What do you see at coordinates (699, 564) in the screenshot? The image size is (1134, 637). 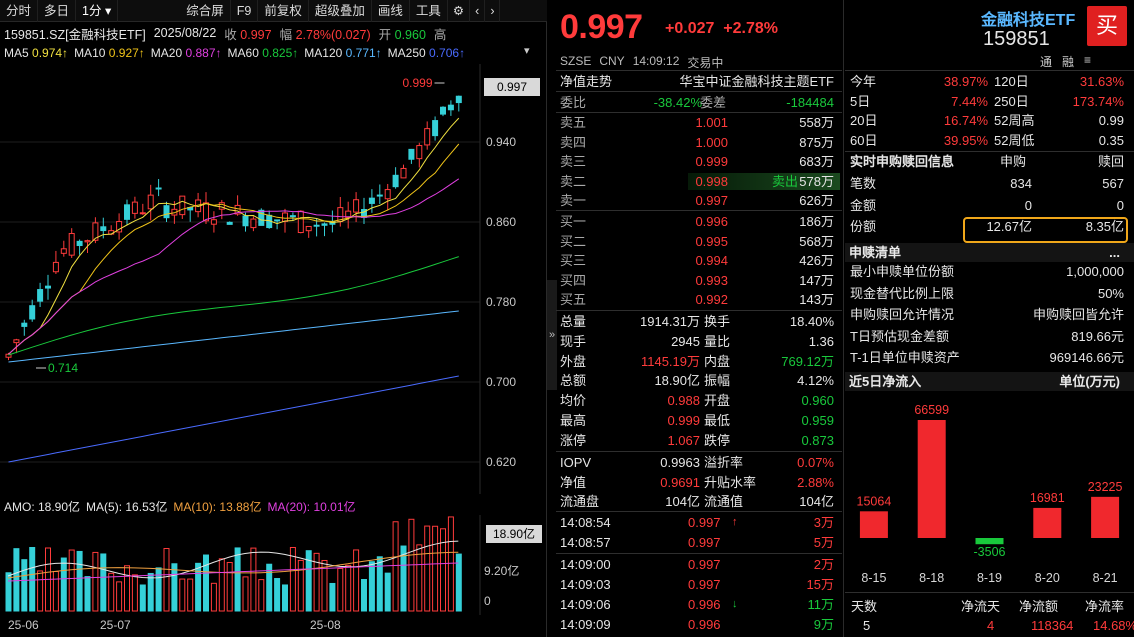 I see `tick-row: 14:09:00 0.997 2万` at bounding box center [699, 564].